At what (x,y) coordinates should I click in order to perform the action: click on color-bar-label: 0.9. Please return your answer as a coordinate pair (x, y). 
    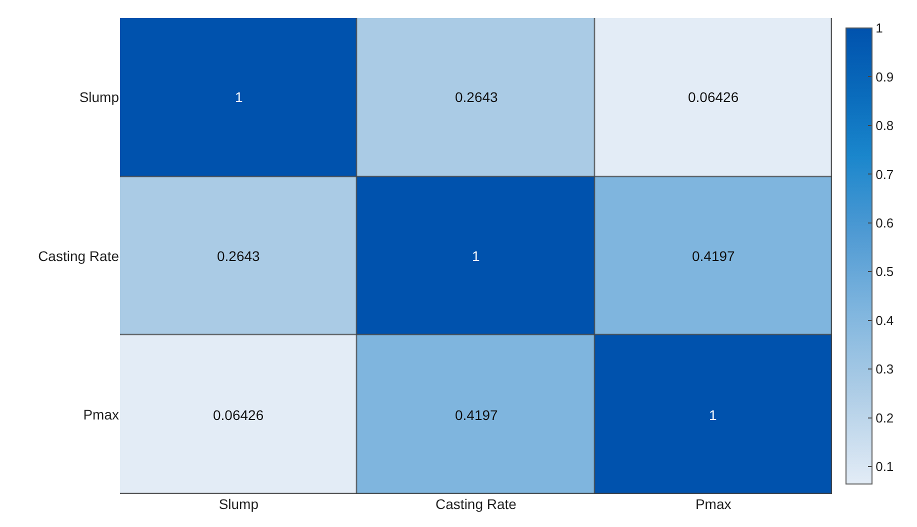
    Looking at the image, I should click on (885, 76).